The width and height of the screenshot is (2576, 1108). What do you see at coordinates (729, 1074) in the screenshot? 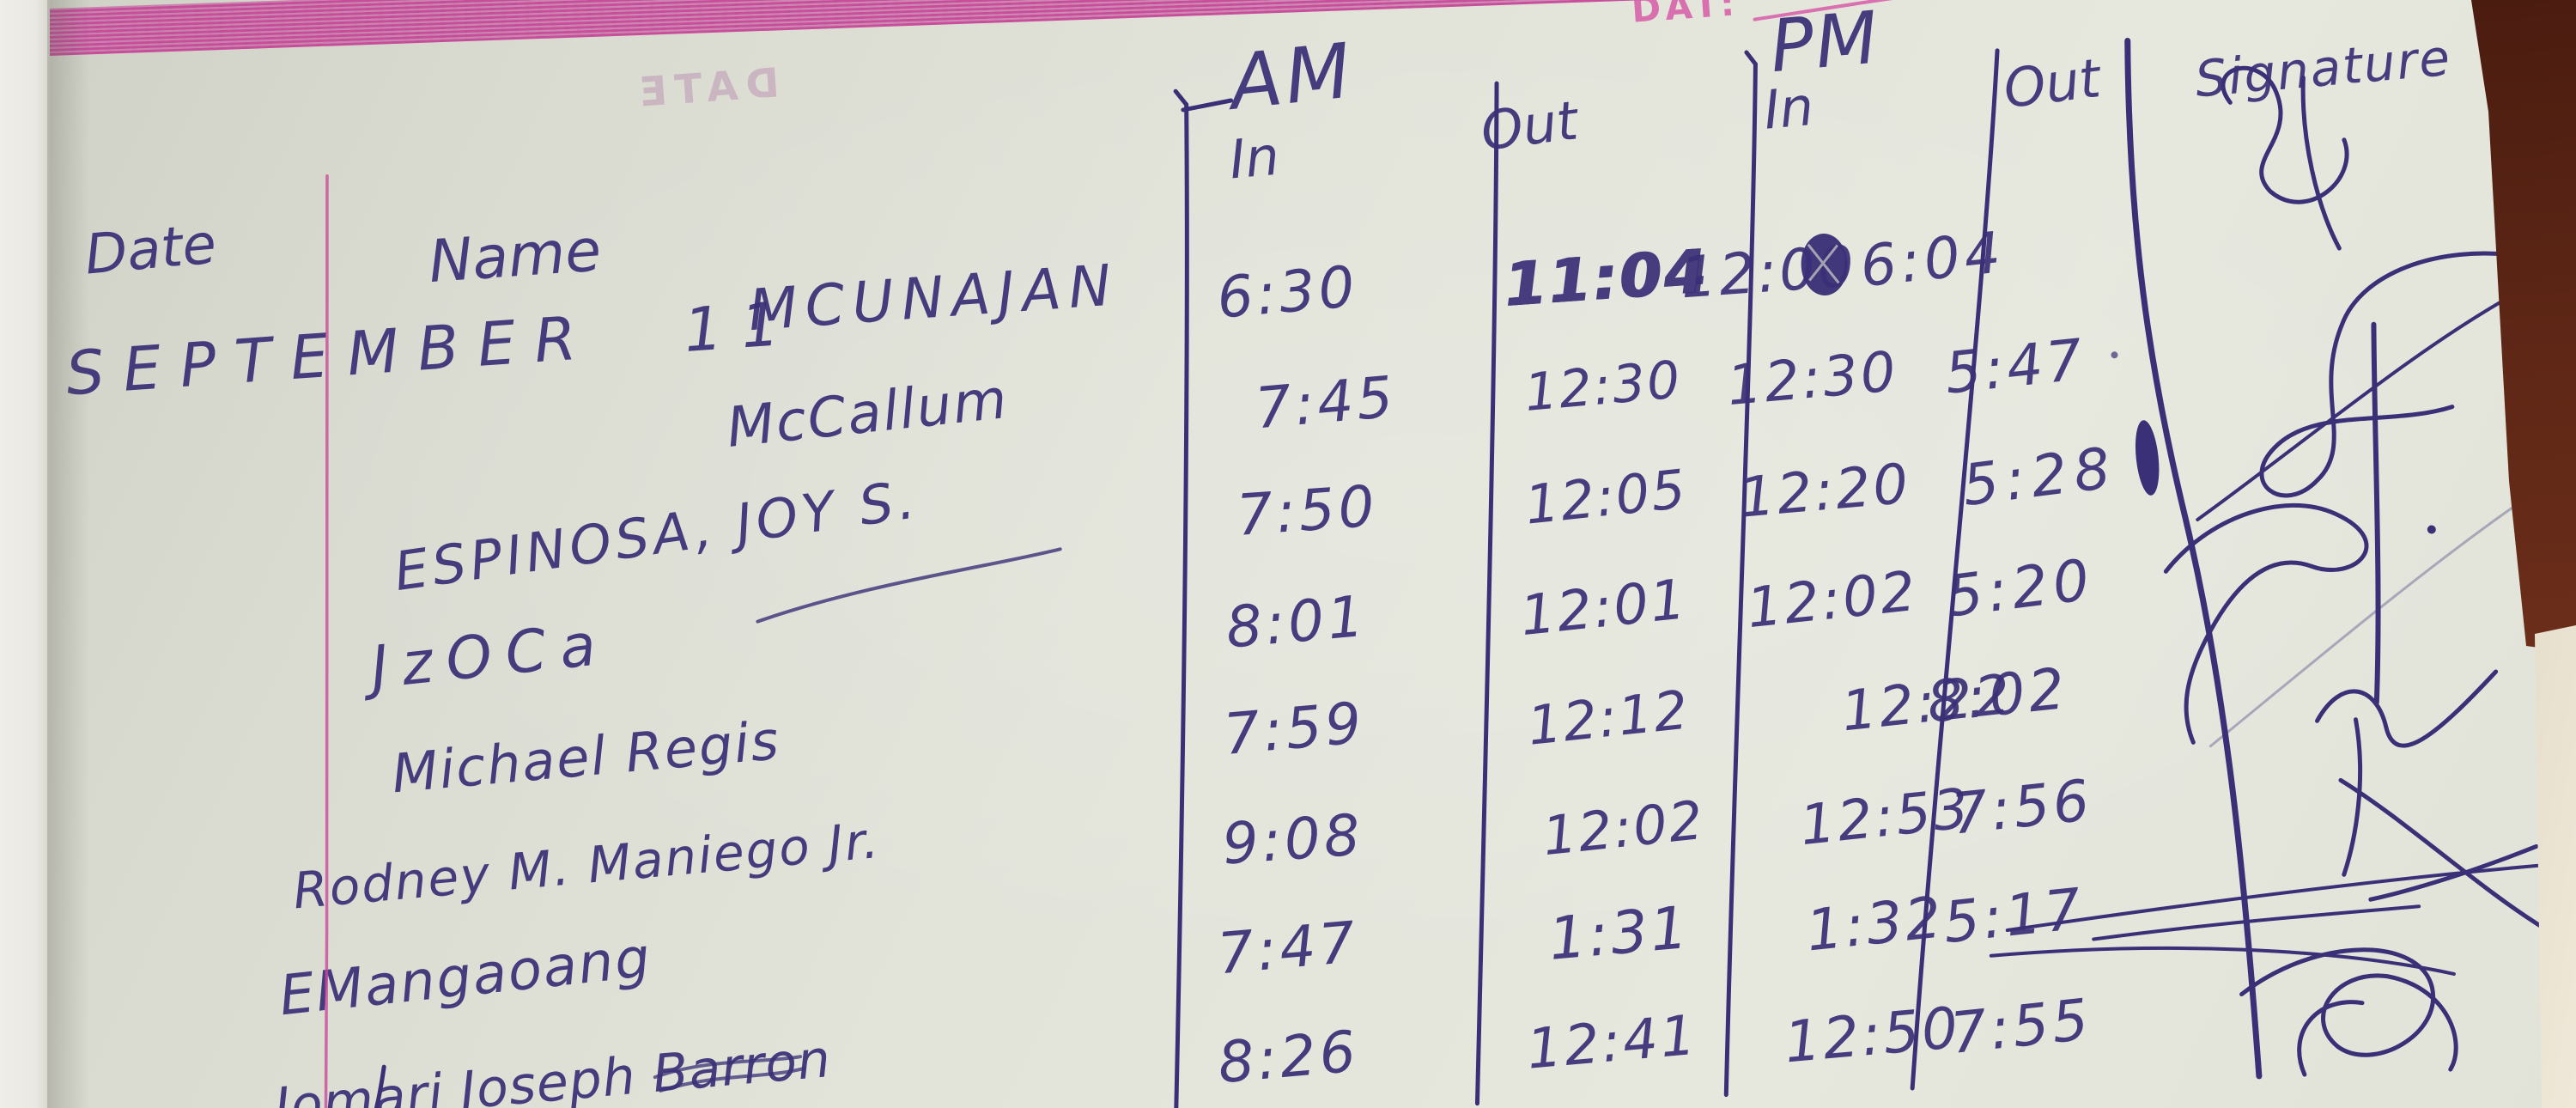
I see `name-correction-scribble` at bounding box center [729, 1074].